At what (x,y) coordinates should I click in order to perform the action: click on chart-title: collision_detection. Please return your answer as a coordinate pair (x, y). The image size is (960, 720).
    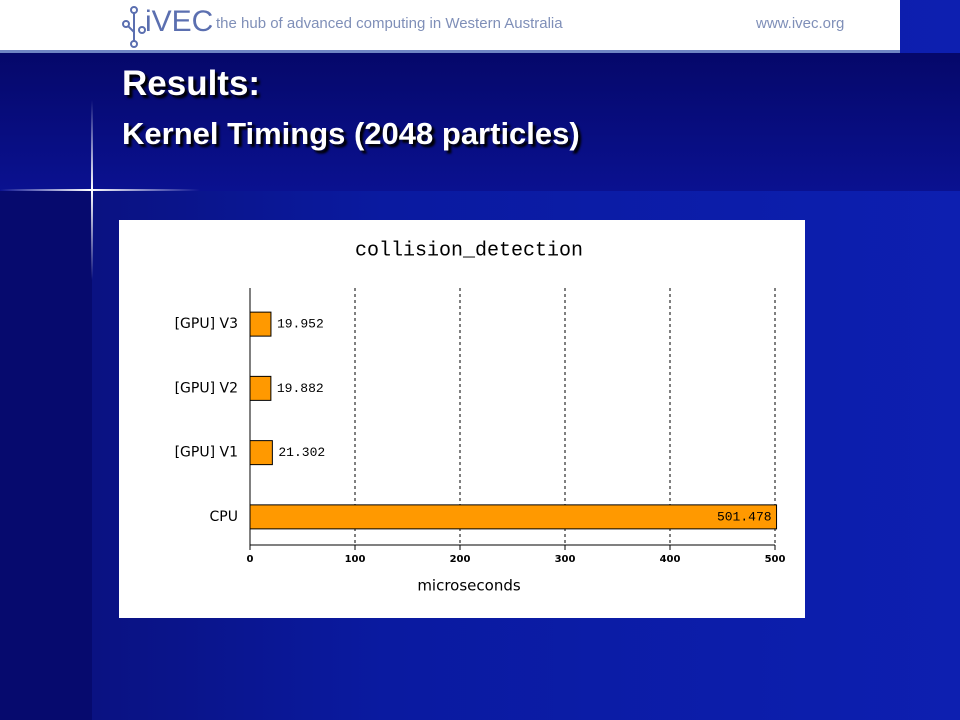
    Looking at the image, I should click on (469, 250).